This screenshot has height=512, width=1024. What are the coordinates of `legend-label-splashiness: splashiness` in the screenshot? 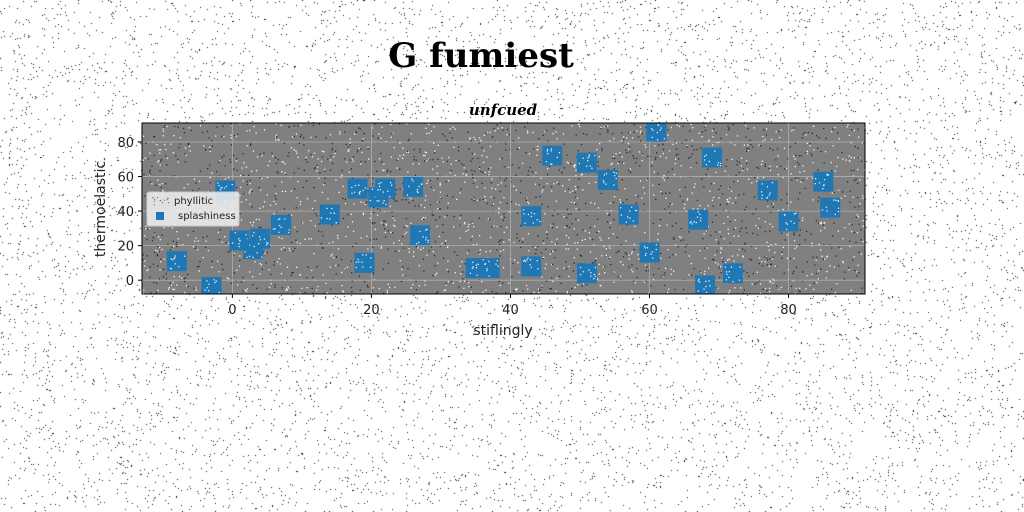 It's located at (207, 216).